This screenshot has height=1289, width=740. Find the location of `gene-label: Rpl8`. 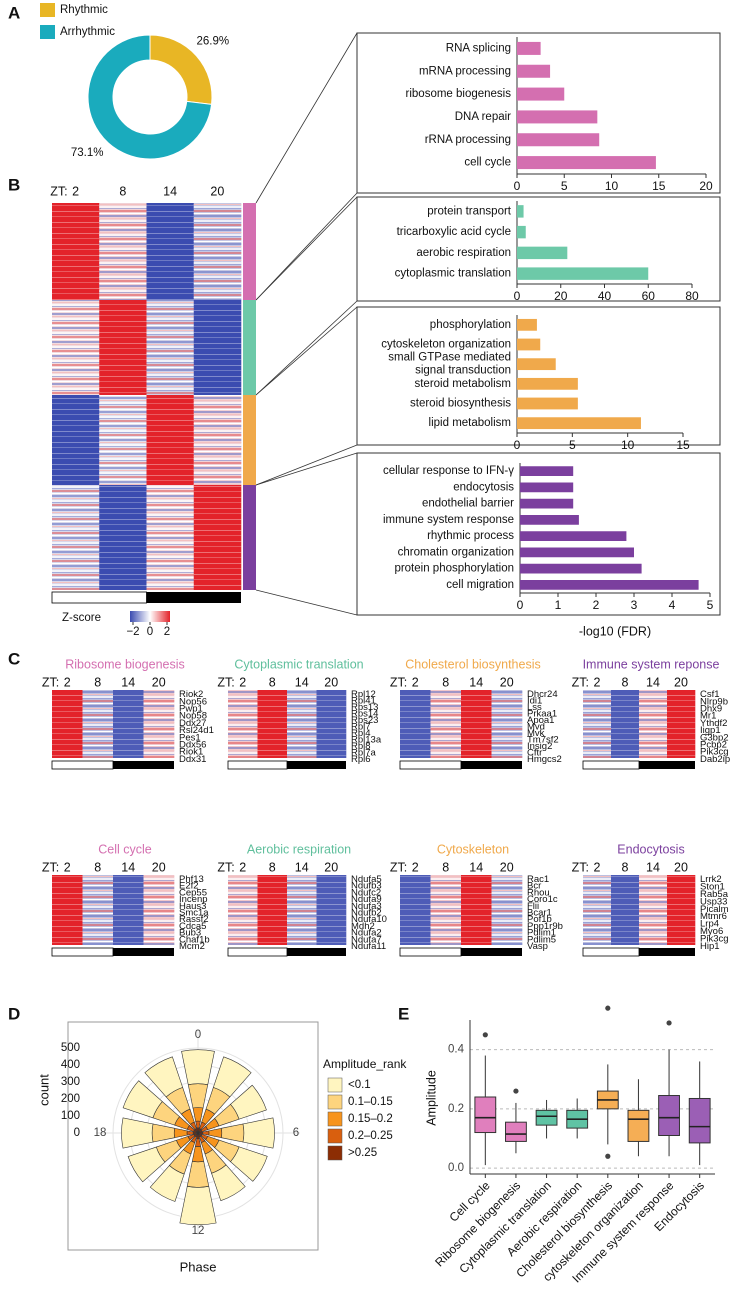

gene-label: Rpl8 is located at coordinates (361, 746).